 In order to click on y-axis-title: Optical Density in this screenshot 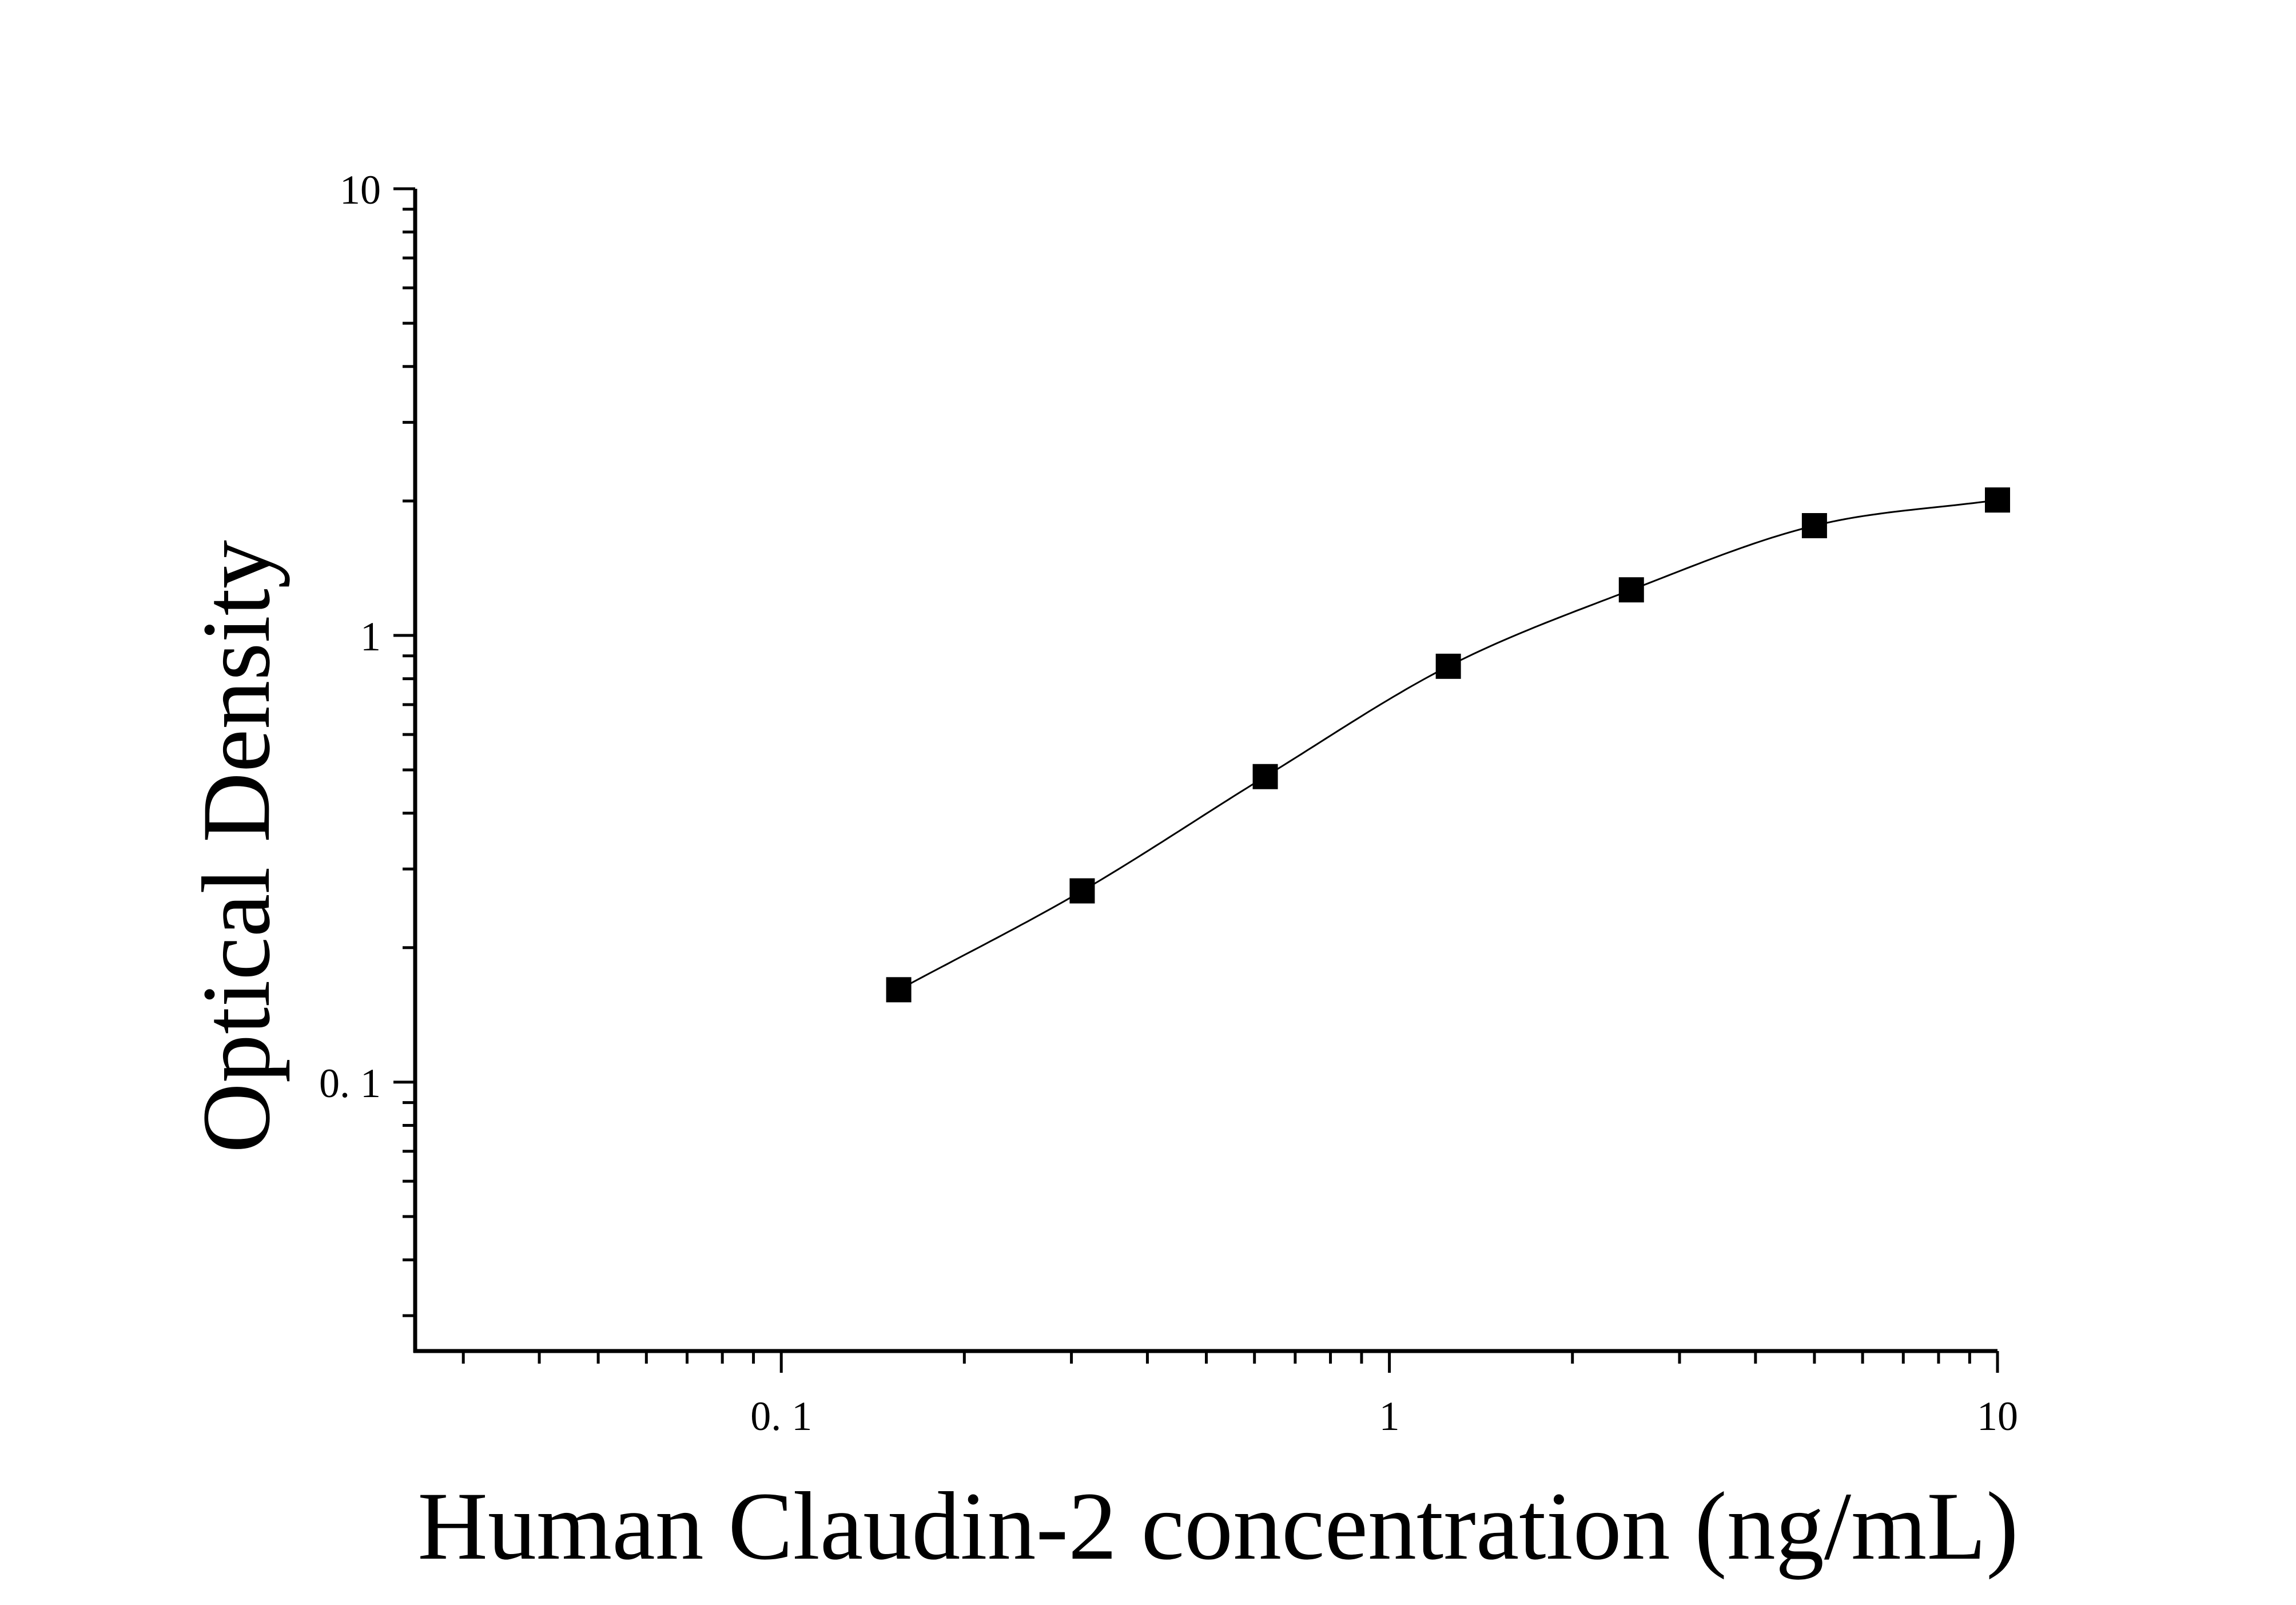, I will do `click(236, 846)`.